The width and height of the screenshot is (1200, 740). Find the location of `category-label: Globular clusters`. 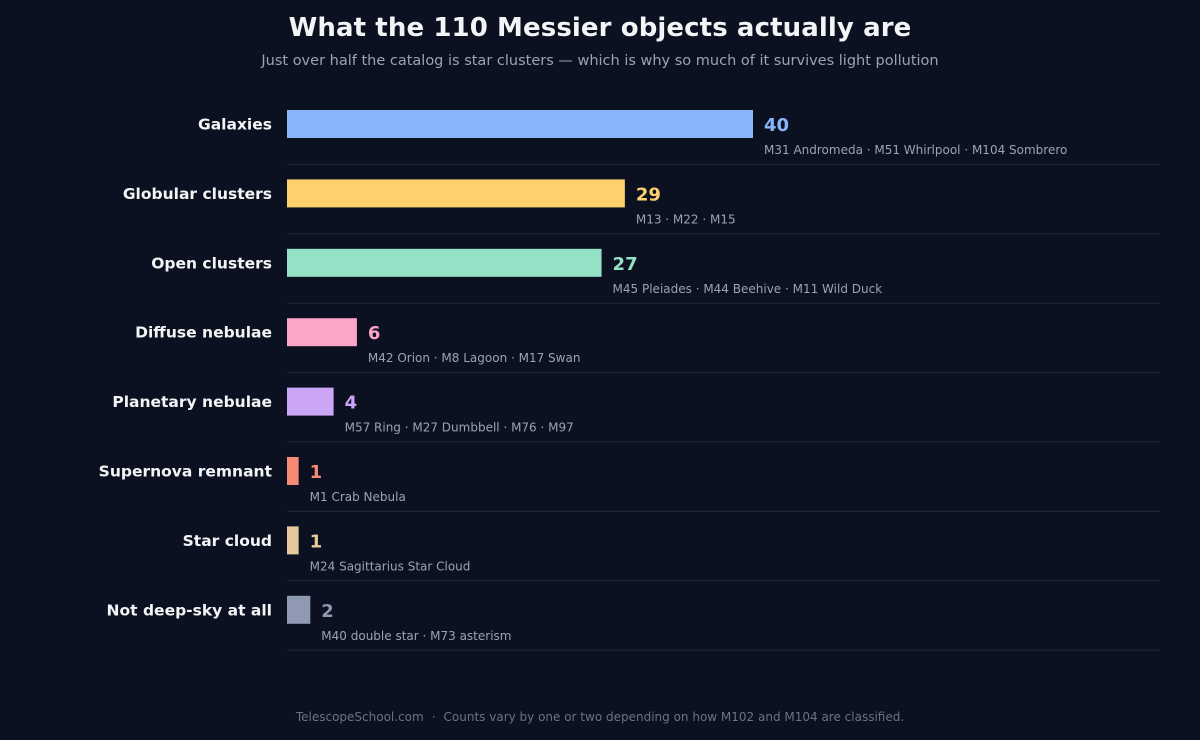

category-label: Globular clusters is located at coordinates (197, 194).